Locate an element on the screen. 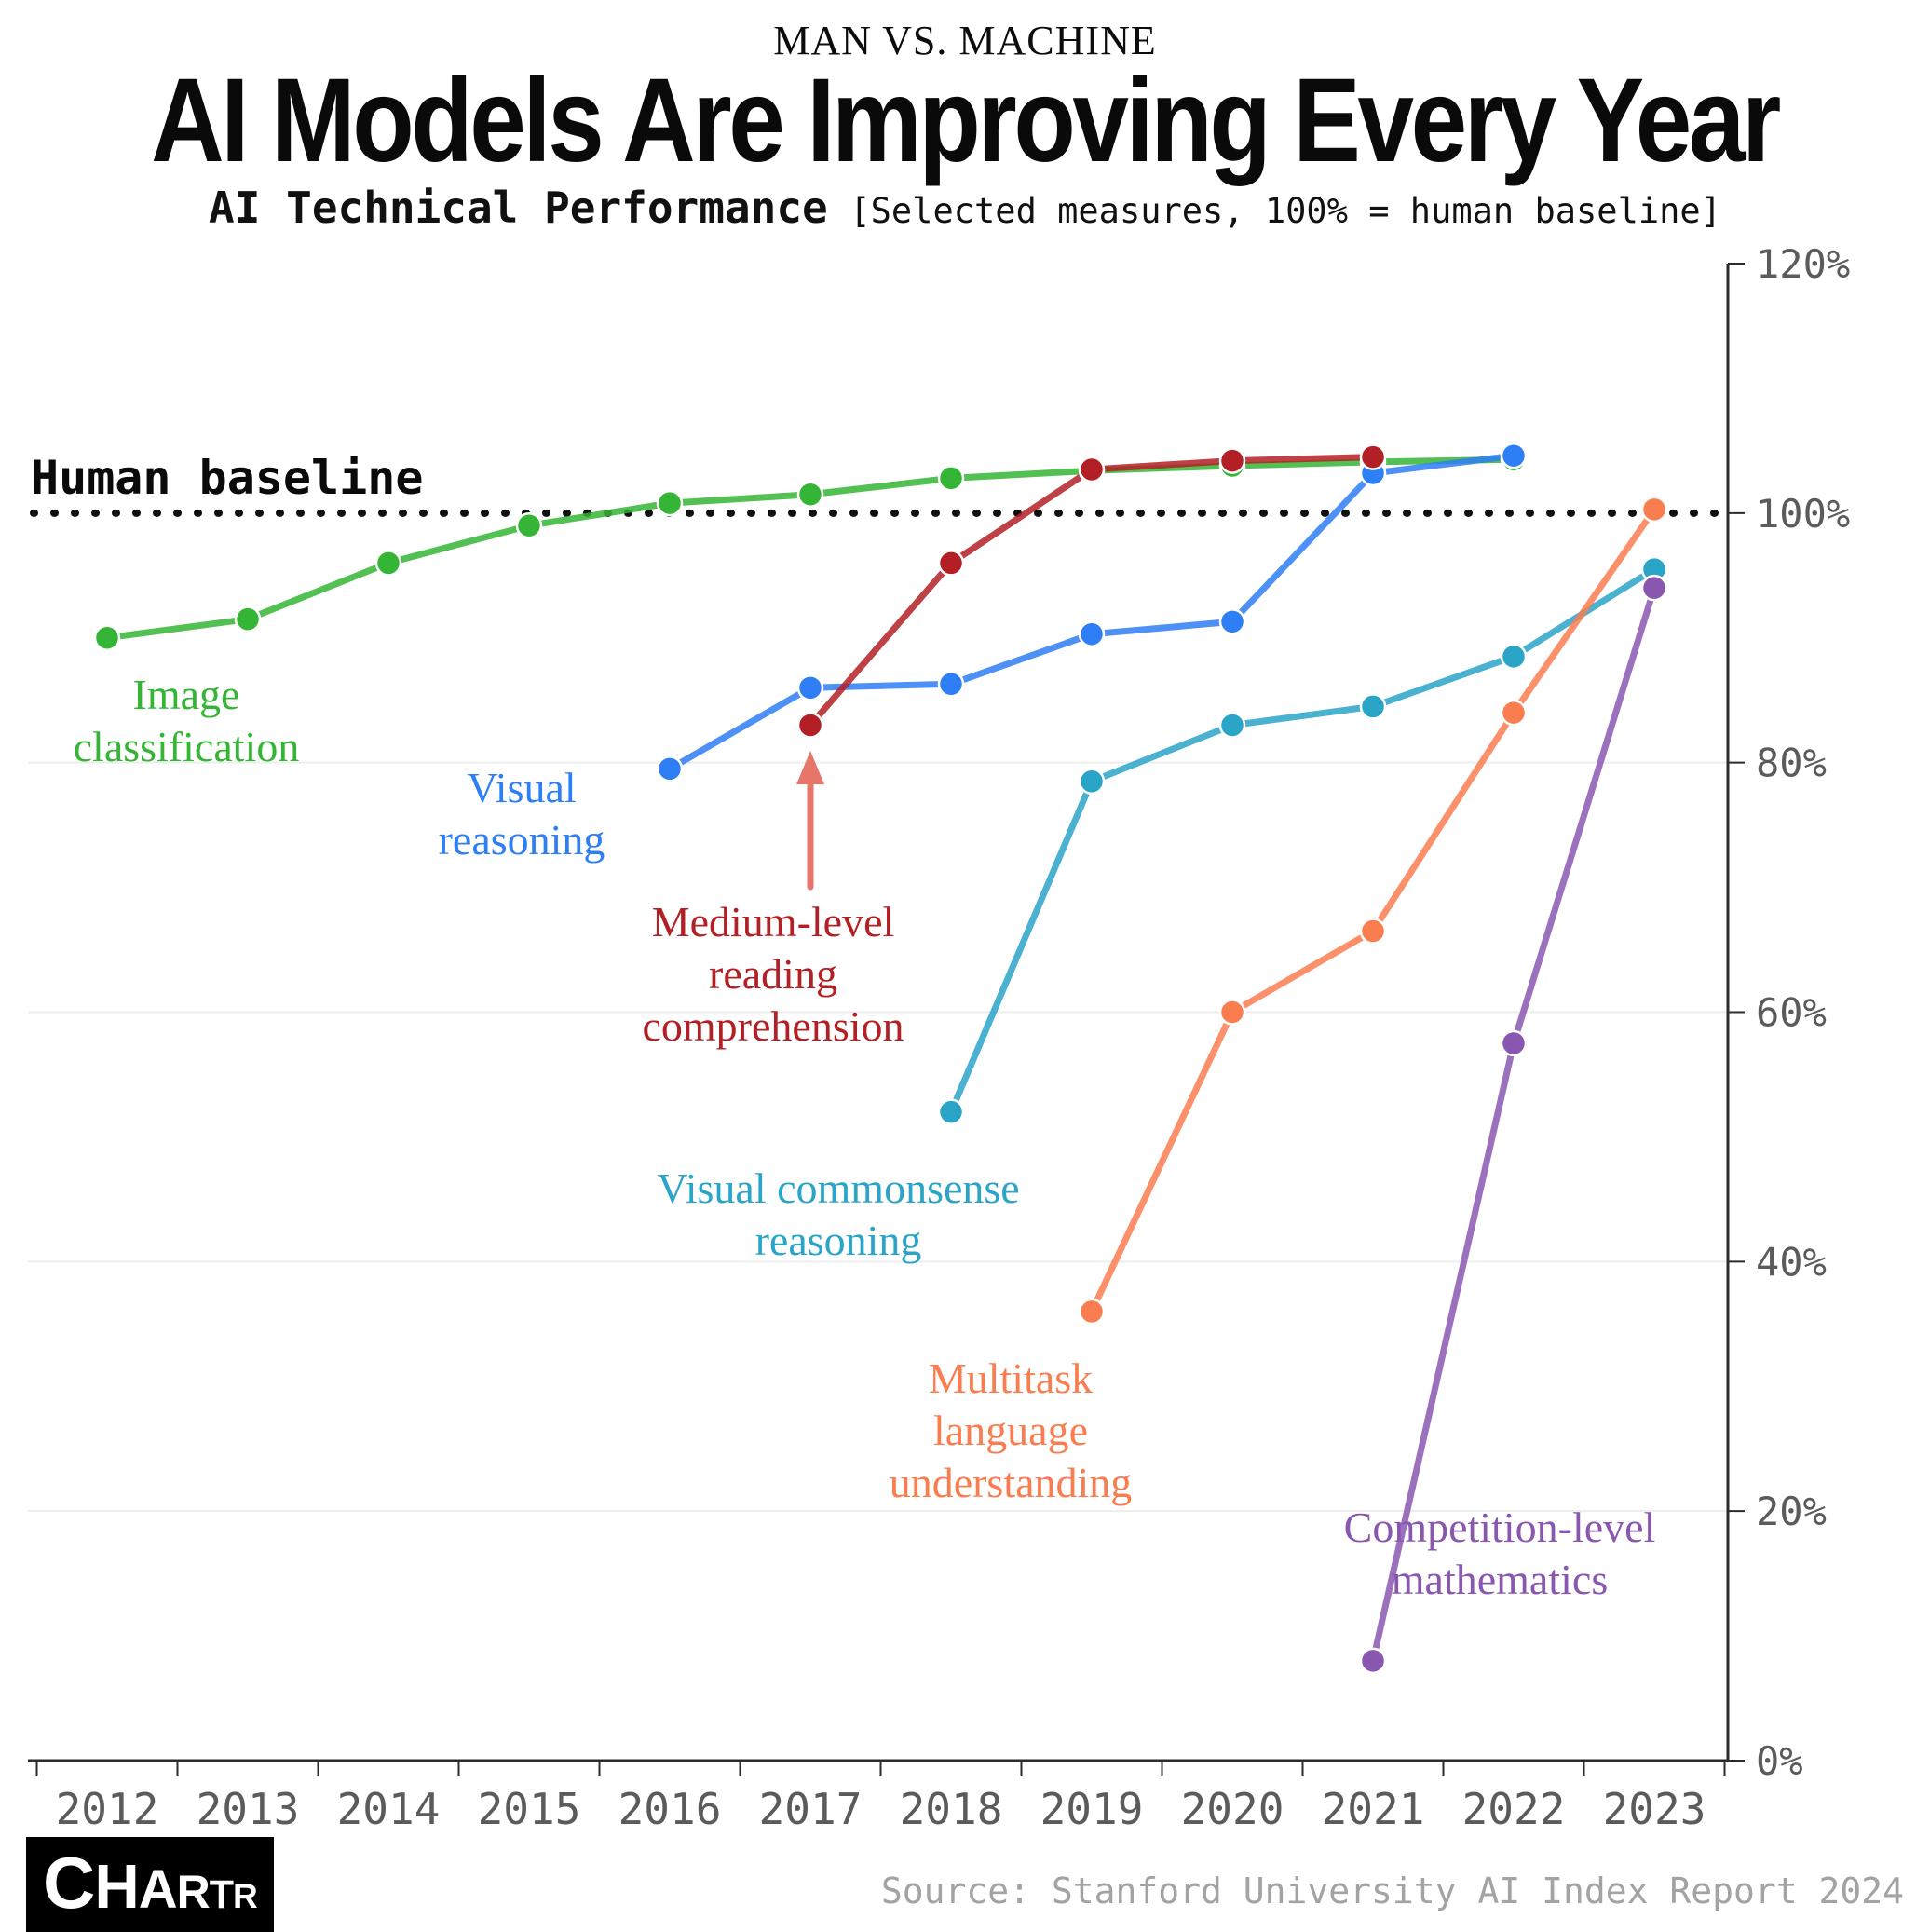  x-tick-label-2021: 2021 is located at coordinates (1374, 1809).